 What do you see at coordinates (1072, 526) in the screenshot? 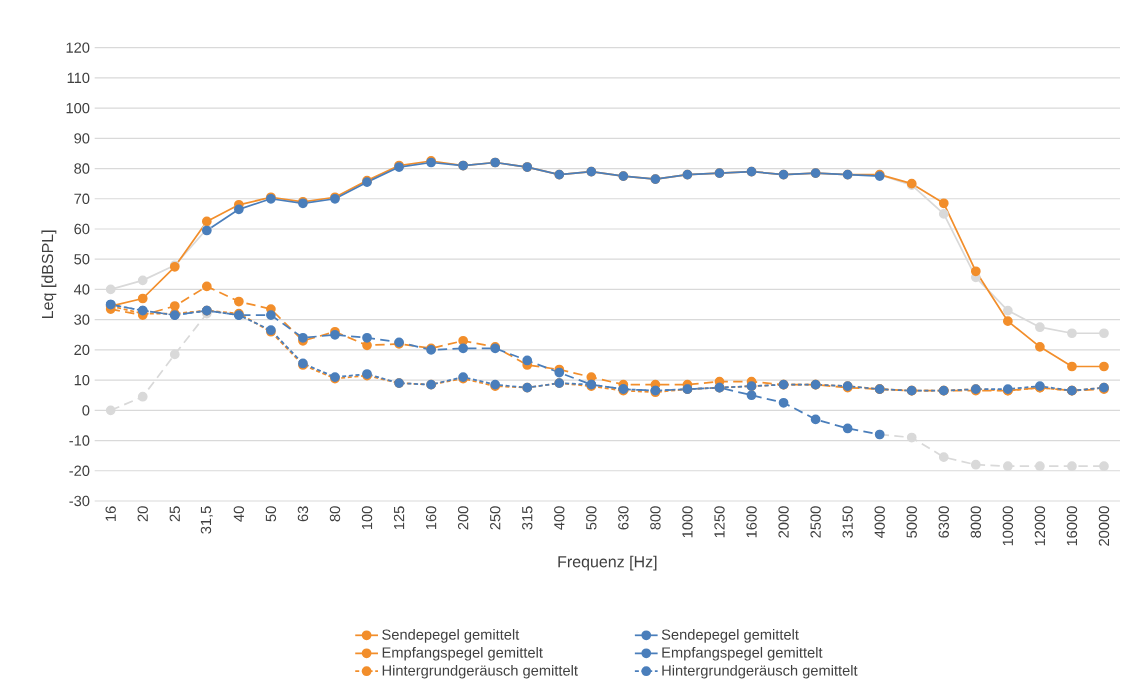
I see `x-tick-label: 16000` at bounding box center [1072, 526].